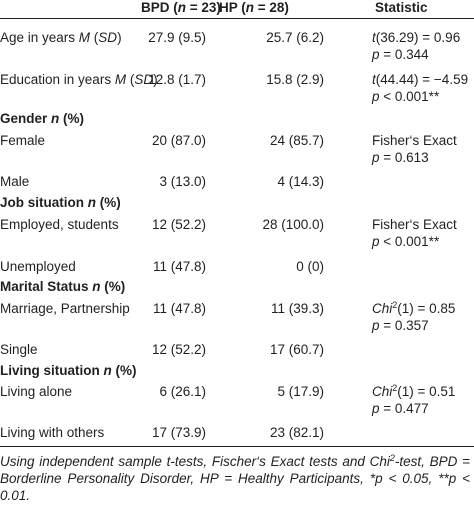 The height and width of the screenshot is (505, 474). What do you see at coordinates (181, 7) in the screenshot?
I see `header-bpd: BPD (n = 23)` at bounding box center [181, 7].